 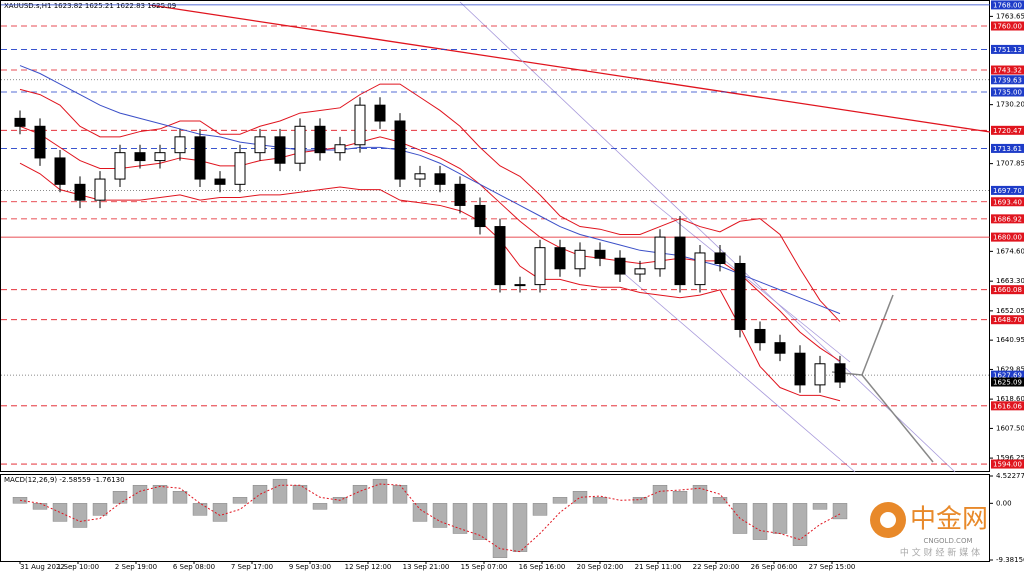 I want to click on x-tick-label: 26 Sep 06:00, so click(x=774, y=567).